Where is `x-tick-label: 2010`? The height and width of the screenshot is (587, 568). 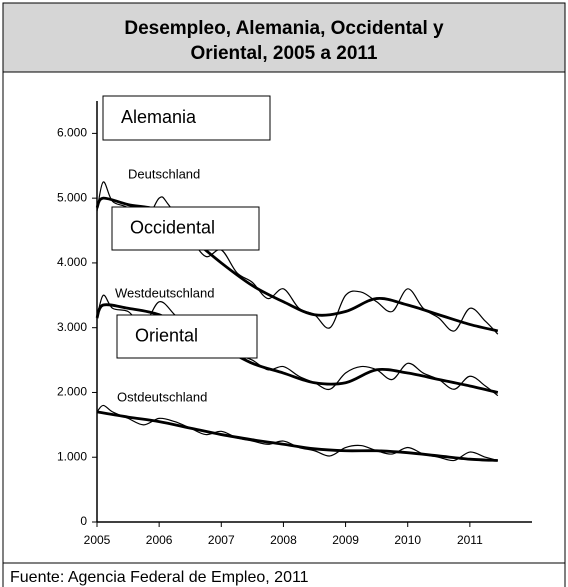 x-tick-label: 2010 is located at coordinates (407, 540).